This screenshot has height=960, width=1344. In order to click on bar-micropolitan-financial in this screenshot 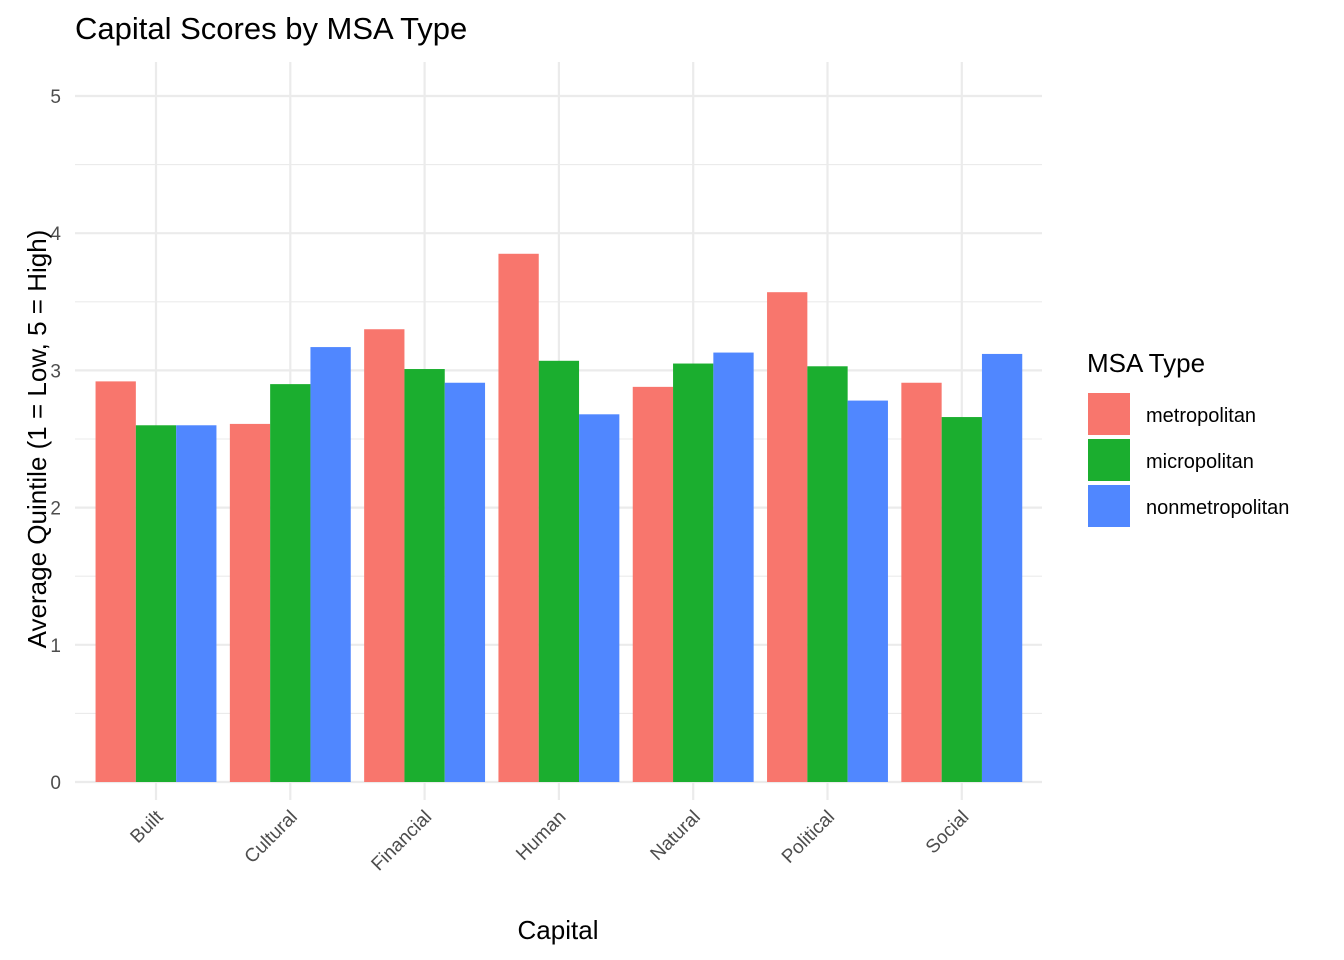, I will do `click(424, 575)`.